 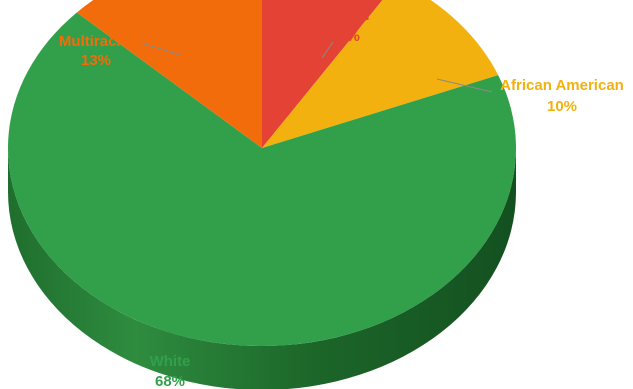 I want to click on slice-label-asian: Asian, so click(x=349, y=15).